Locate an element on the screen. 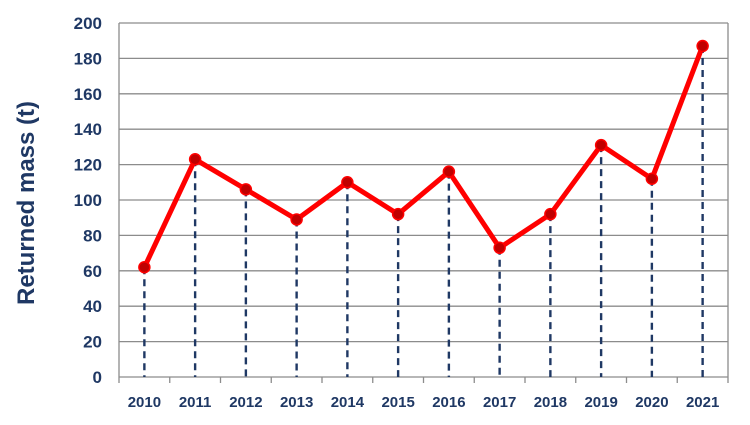 The image size is (750, 425). y-tick-label: 140 is located at coordinates (88, 129).